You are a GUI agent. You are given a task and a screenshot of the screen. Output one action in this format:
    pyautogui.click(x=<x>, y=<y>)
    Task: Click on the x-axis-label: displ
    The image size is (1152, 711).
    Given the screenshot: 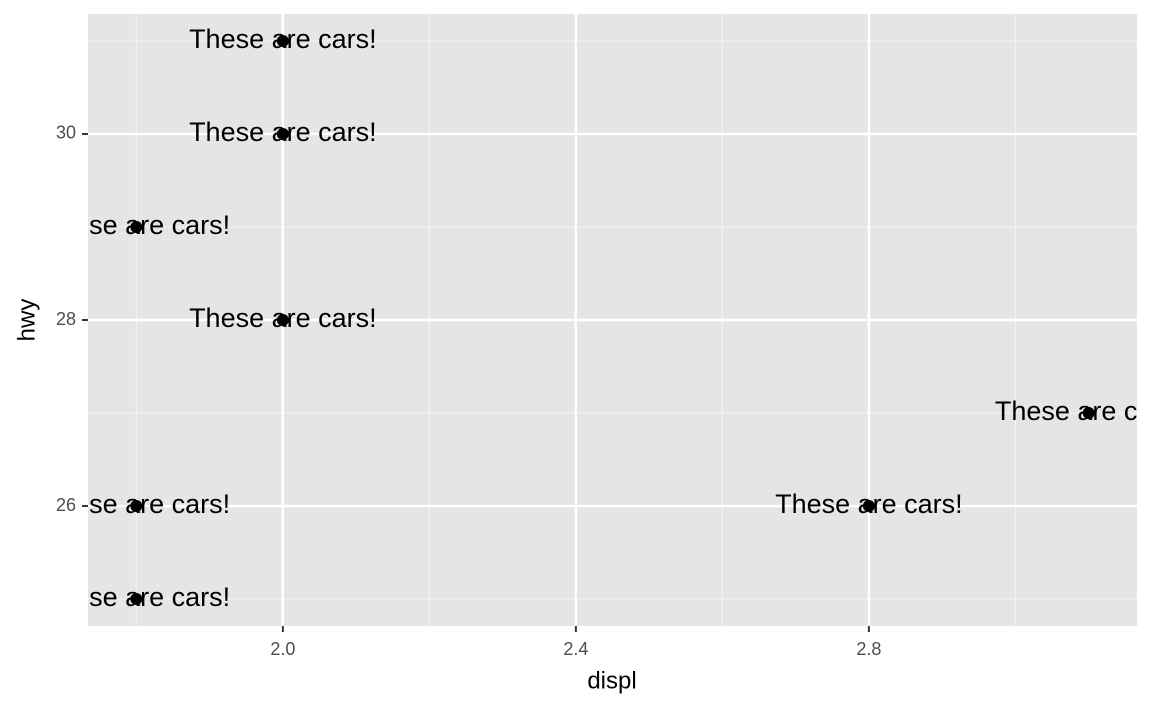 What is the action you would take?
    pyautogui.click(x=611, y=680)
    